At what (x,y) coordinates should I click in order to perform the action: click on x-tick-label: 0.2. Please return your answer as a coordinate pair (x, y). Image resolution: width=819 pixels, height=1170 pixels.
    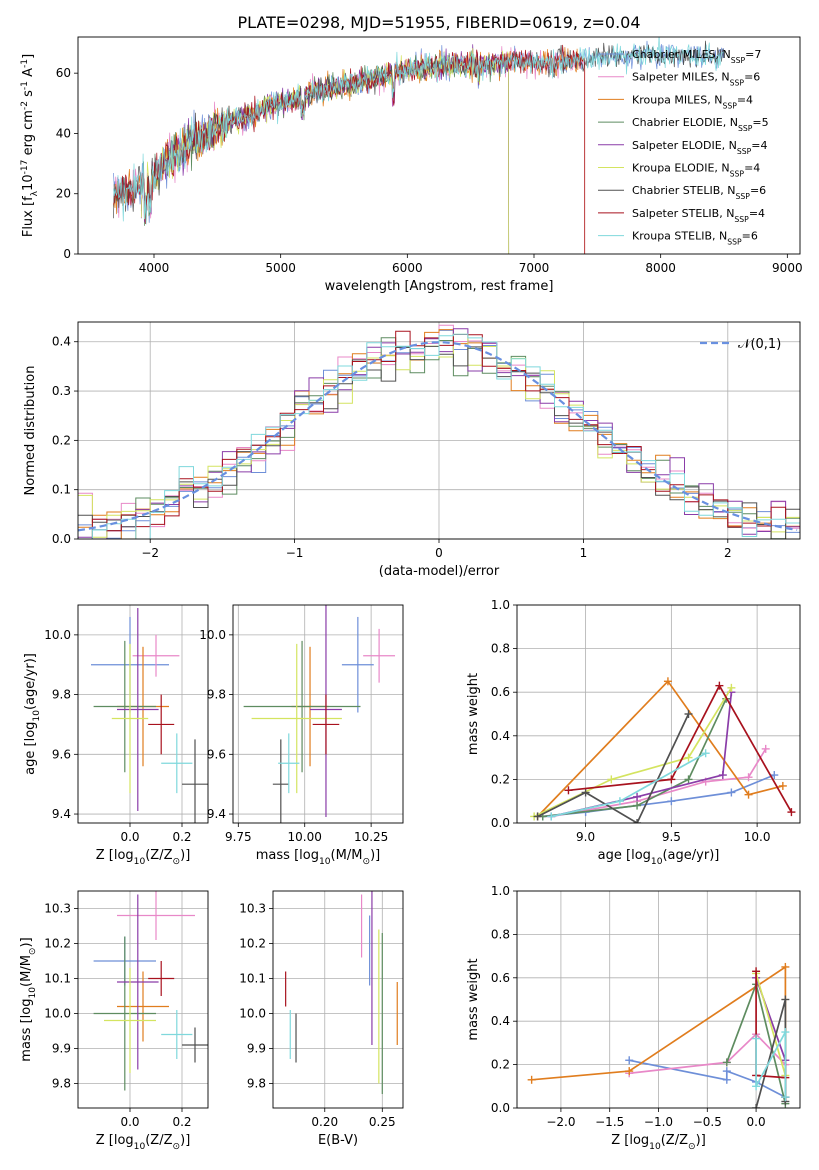
    Looking at the image, I should click on (181, 837).